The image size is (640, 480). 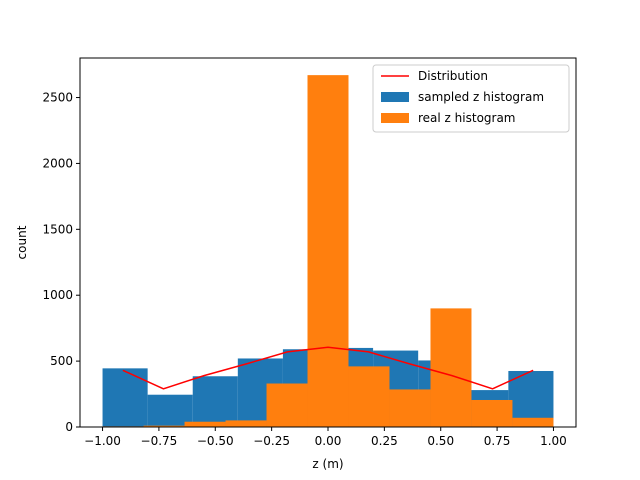 I want to click on x-axis: −1.00 −0.75 −0.50 −0.25 0.00 0.25 0.50 0.75 1.00, so click(x=325, y=437).